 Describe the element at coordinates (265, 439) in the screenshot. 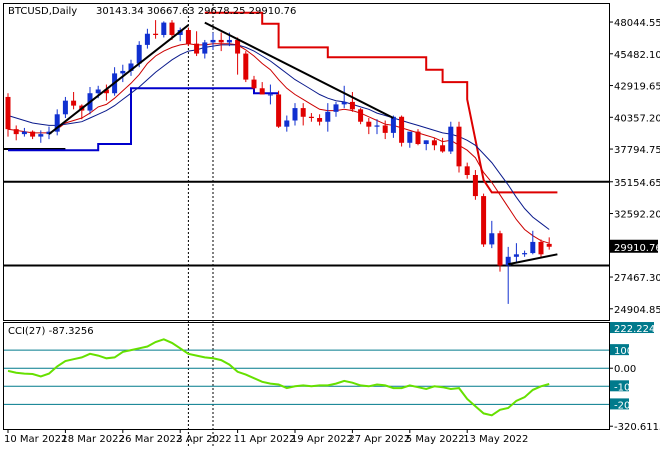

I see `date-label-4: 11 Apr 2022` at that location.